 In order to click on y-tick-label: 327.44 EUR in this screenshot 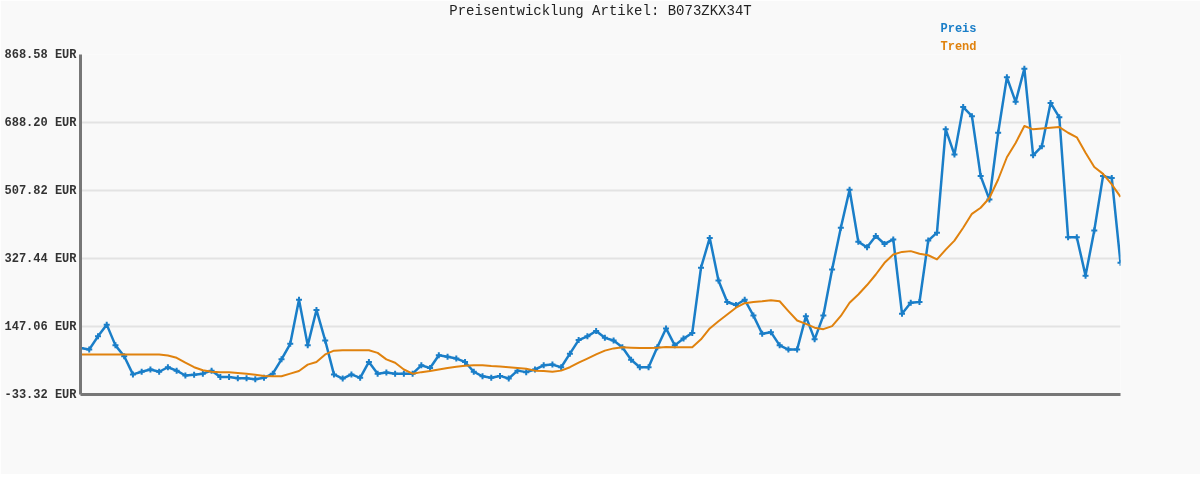, I will do `click(41, 258)`.